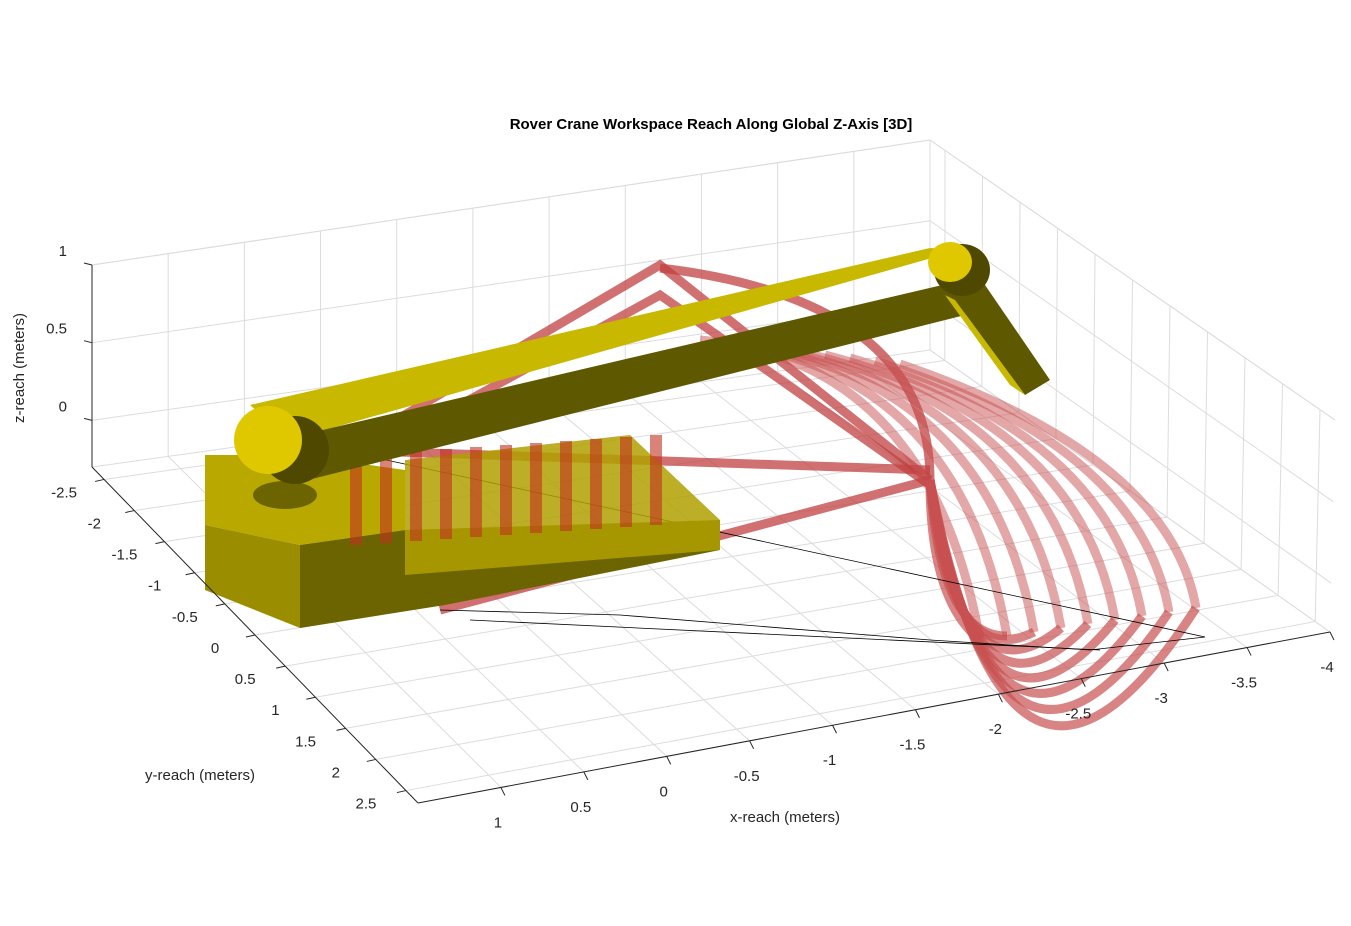  What do you see at coordinates (336, 772) in the screenshot?
I see `y-tick-label: 2` at bounding box center [336, 772].